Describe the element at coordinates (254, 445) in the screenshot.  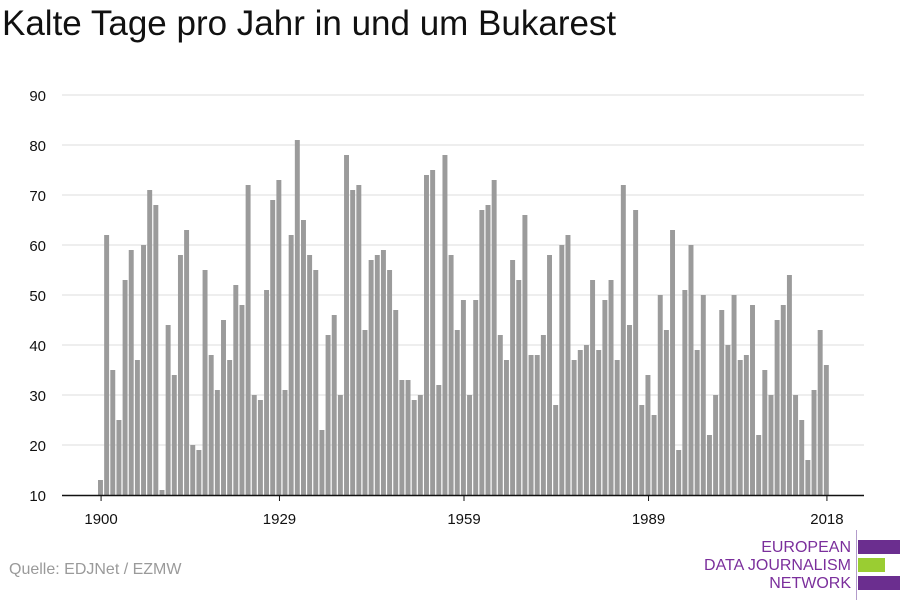
I see `bar-1925` at that location.